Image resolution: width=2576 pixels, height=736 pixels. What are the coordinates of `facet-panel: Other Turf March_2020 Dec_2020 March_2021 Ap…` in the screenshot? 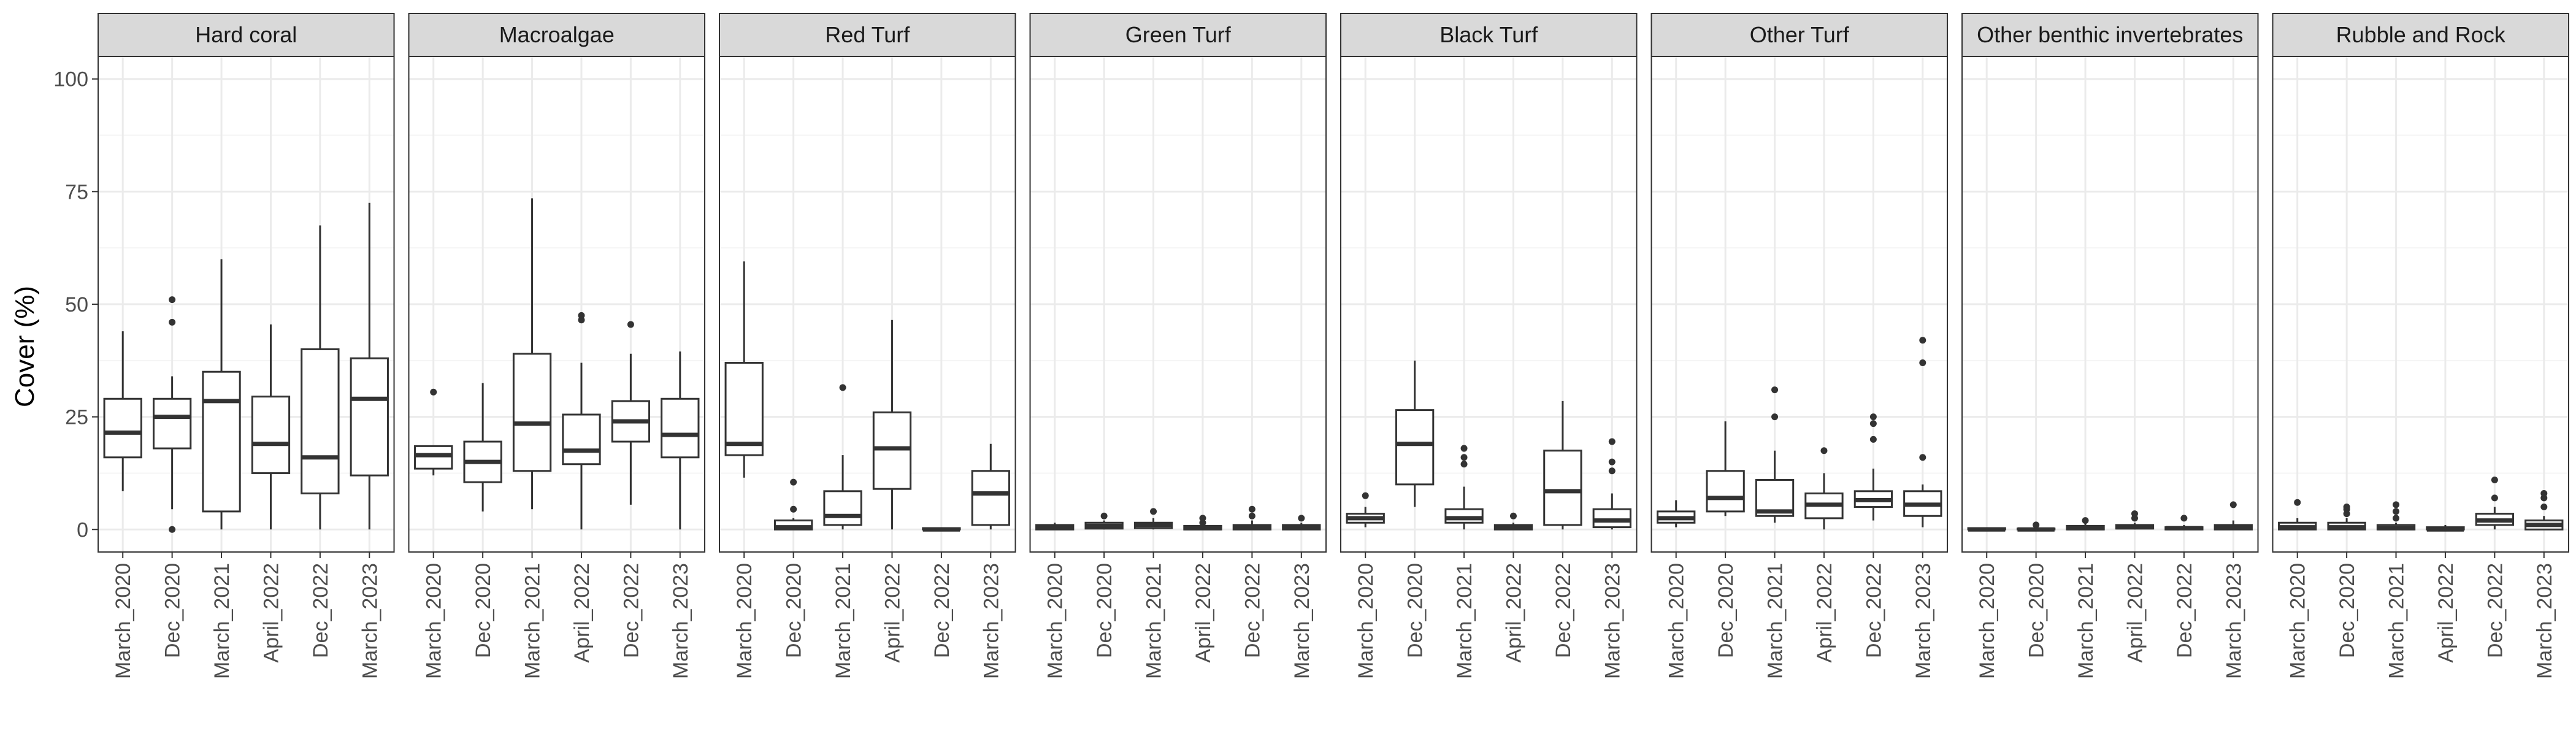 It's located at (1799, 346).